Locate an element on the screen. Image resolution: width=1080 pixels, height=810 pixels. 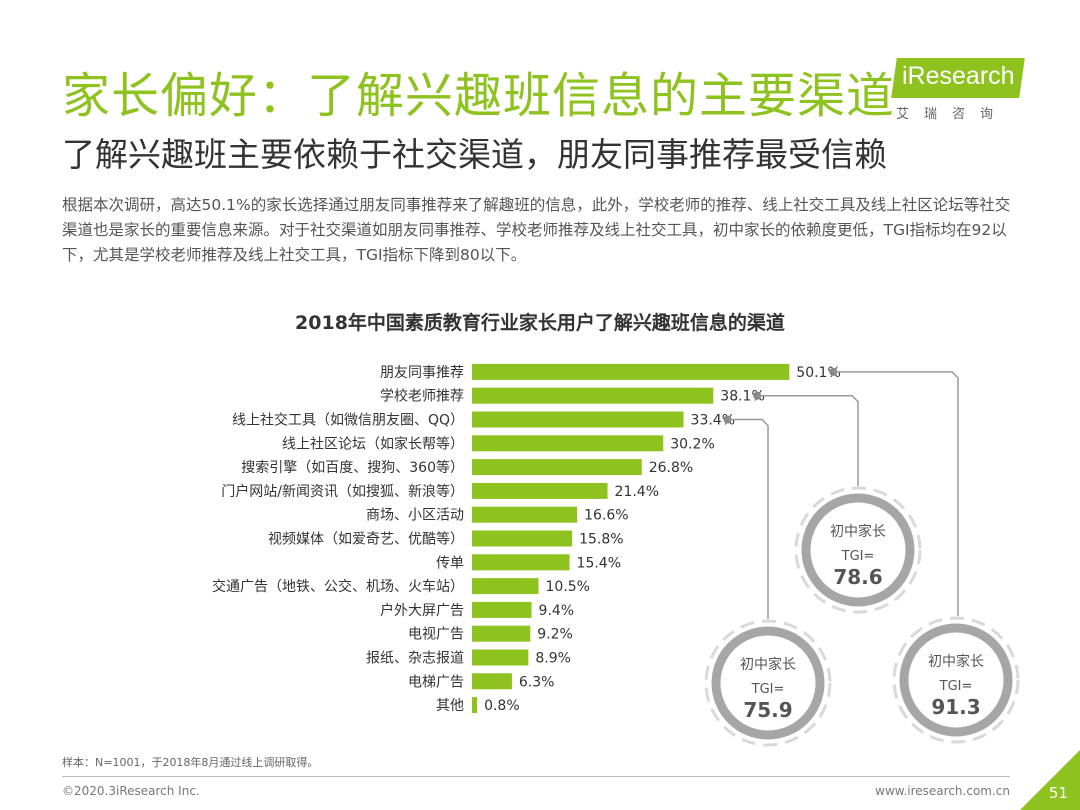
page-corner-decoration is located at coordinates (1050, 780).